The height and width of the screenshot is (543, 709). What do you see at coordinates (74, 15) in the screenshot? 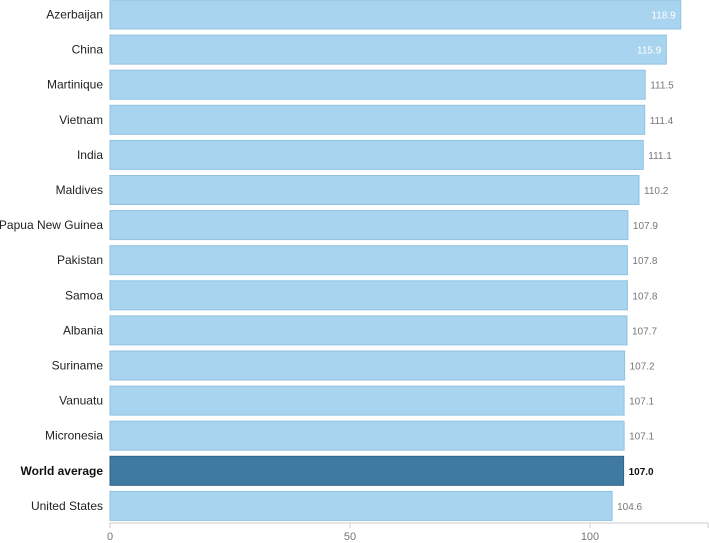
I see `category-label: Azerbaijan` at bounding box center [74, 15].